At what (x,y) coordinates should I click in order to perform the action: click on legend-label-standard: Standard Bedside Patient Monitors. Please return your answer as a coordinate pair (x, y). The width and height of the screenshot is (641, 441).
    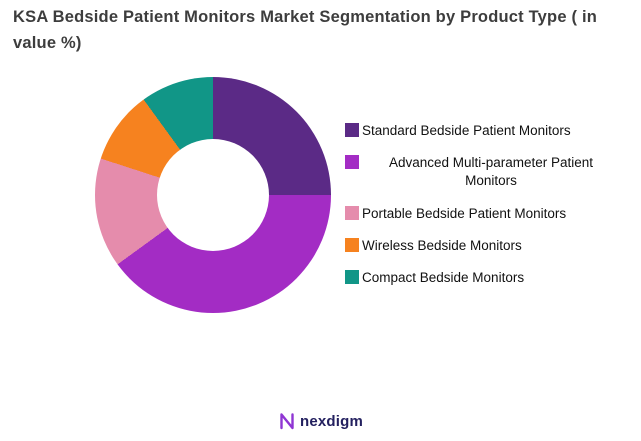
    Looking at the image, I should click on (466, 130).